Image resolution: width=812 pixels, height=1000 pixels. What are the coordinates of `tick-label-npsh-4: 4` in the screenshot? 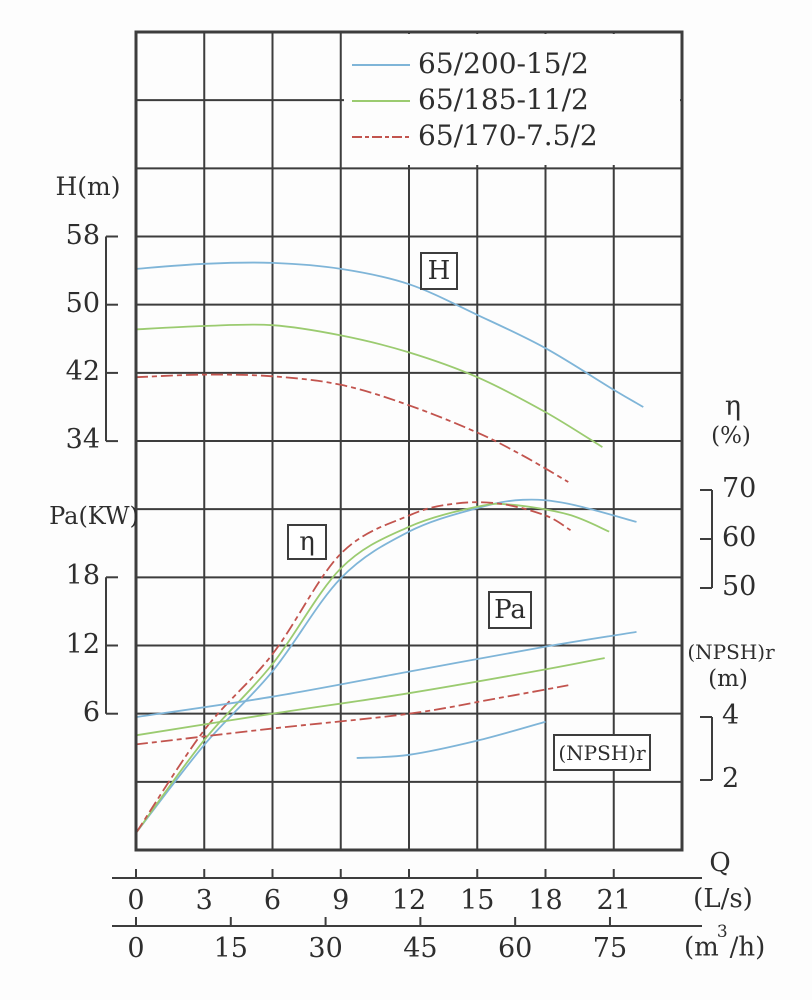 It's located at (731, 715).